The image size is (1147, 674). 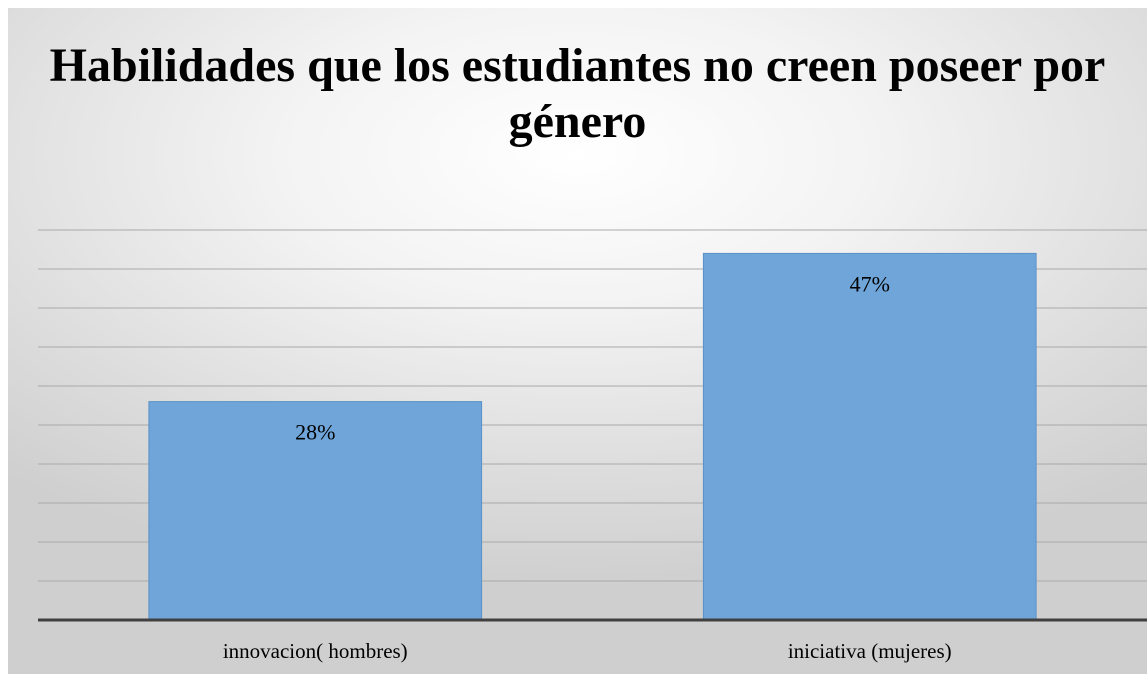 I want to click on x-tick-label-0: innovacion( hombres), so click(x=315, y=651).